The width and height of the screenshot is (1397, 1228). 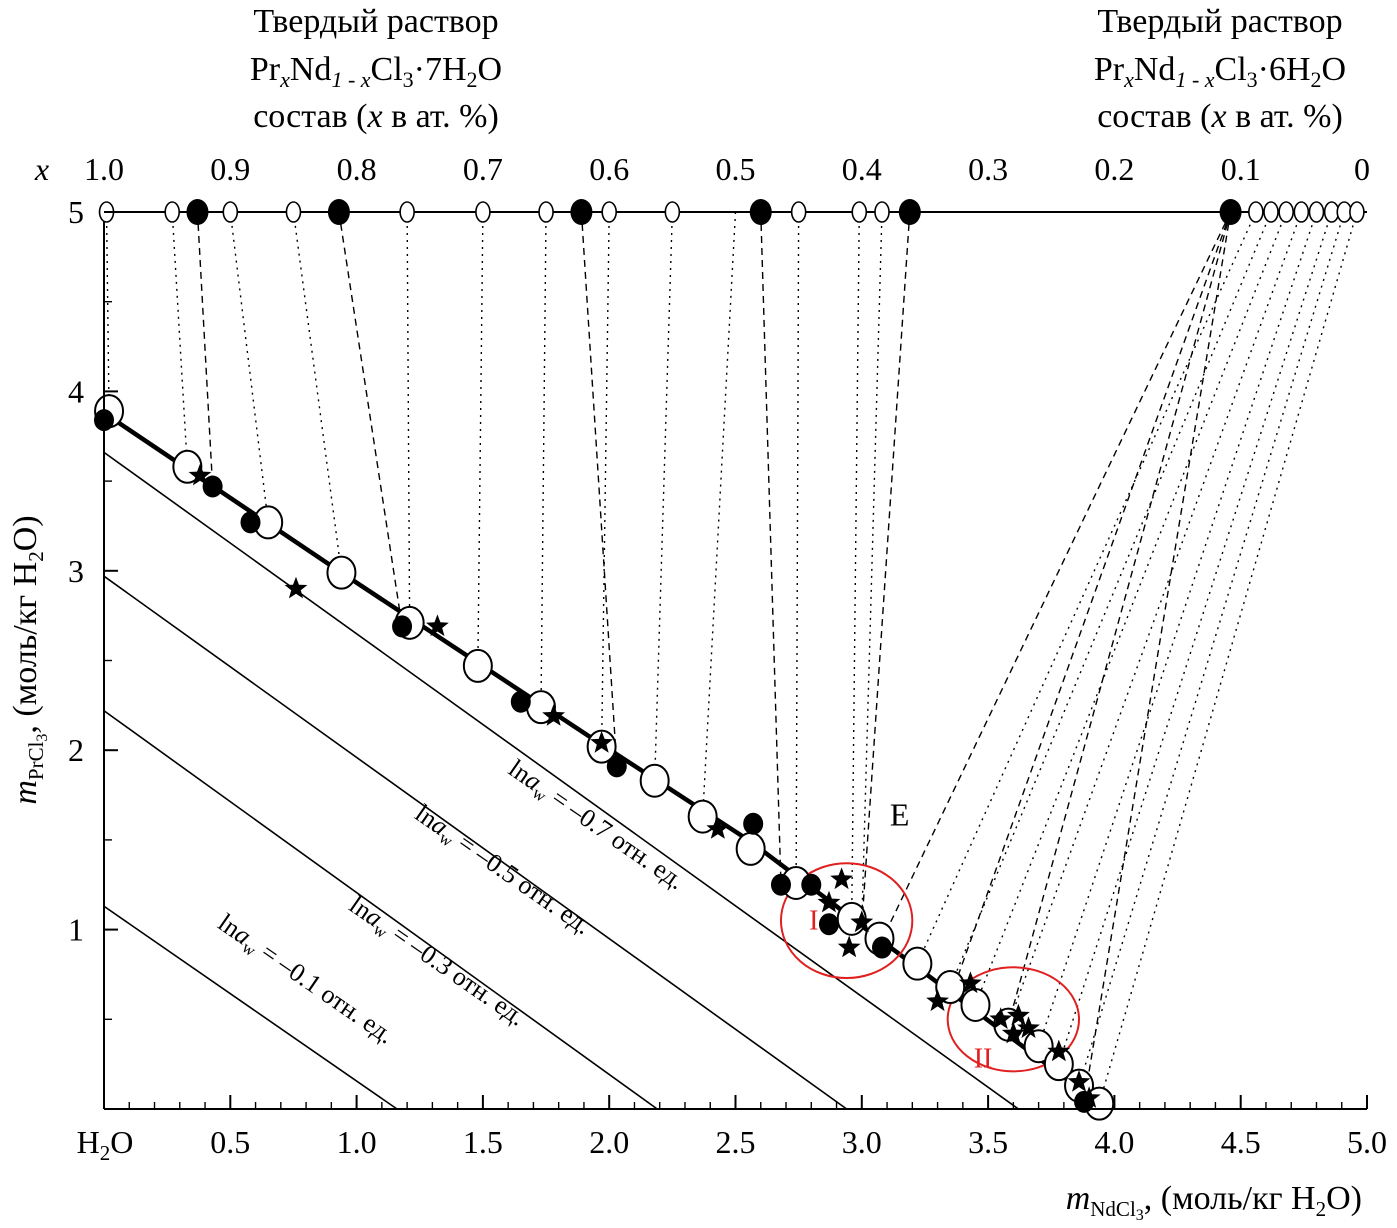 I want to click on y-tick-label-2: 3, so click(x=76, y=571).